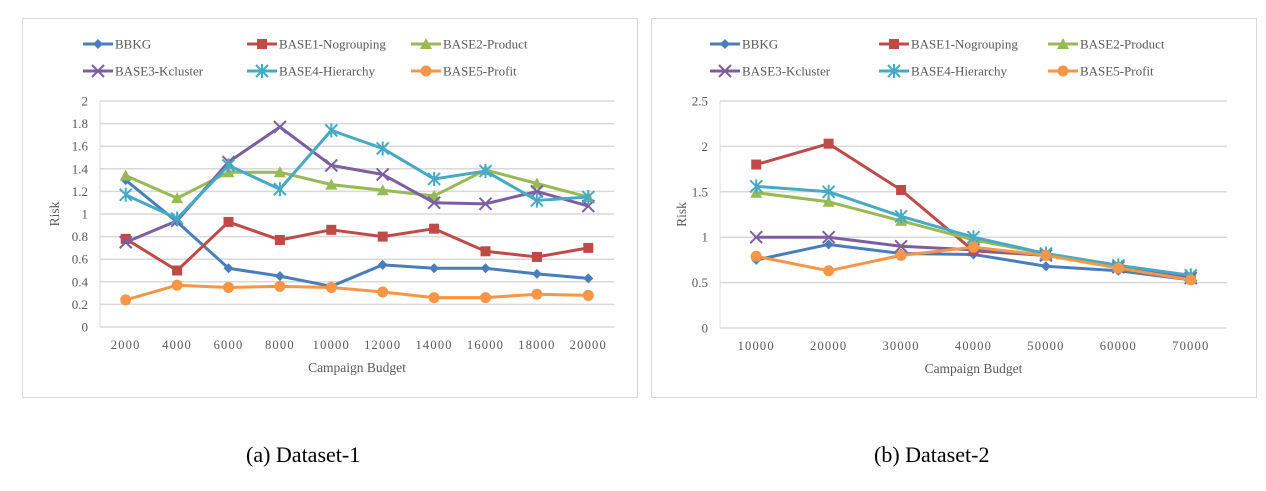  Describe the element at coordinates (80, 281) in the screenshot. I see `y-tick-label: 0.4` at that location.